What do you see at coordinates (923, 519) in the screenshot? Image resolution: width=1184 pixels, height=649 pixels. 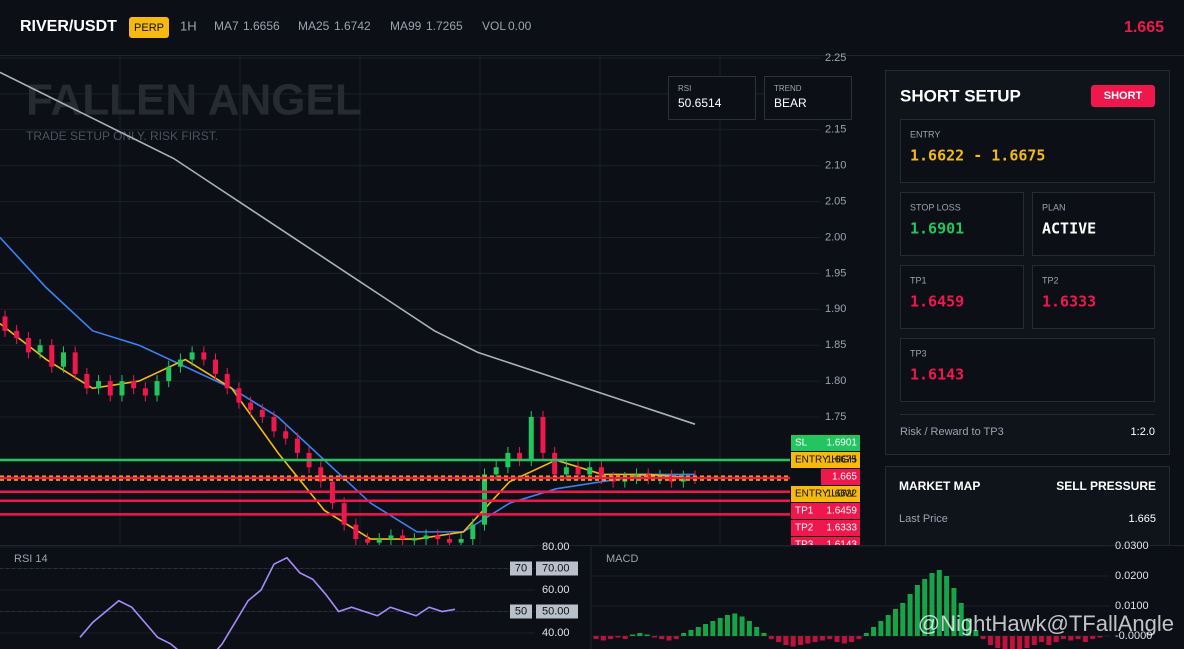 I see `last-price-label: Last Price` at bounding box center [923, 519].